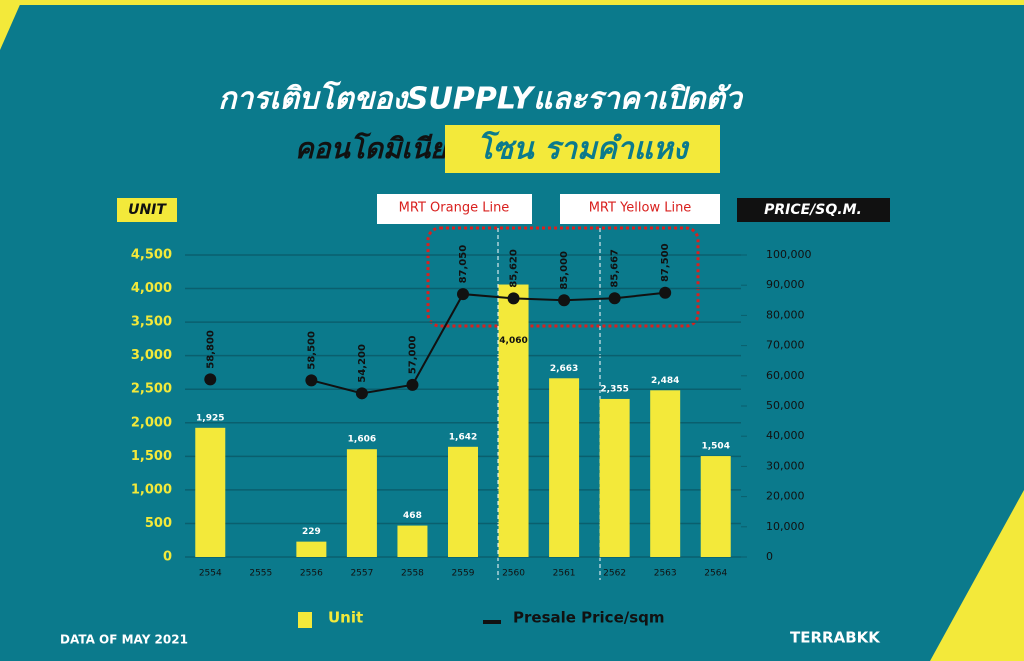  I want to click on y2-label-box, so click(813, 210).